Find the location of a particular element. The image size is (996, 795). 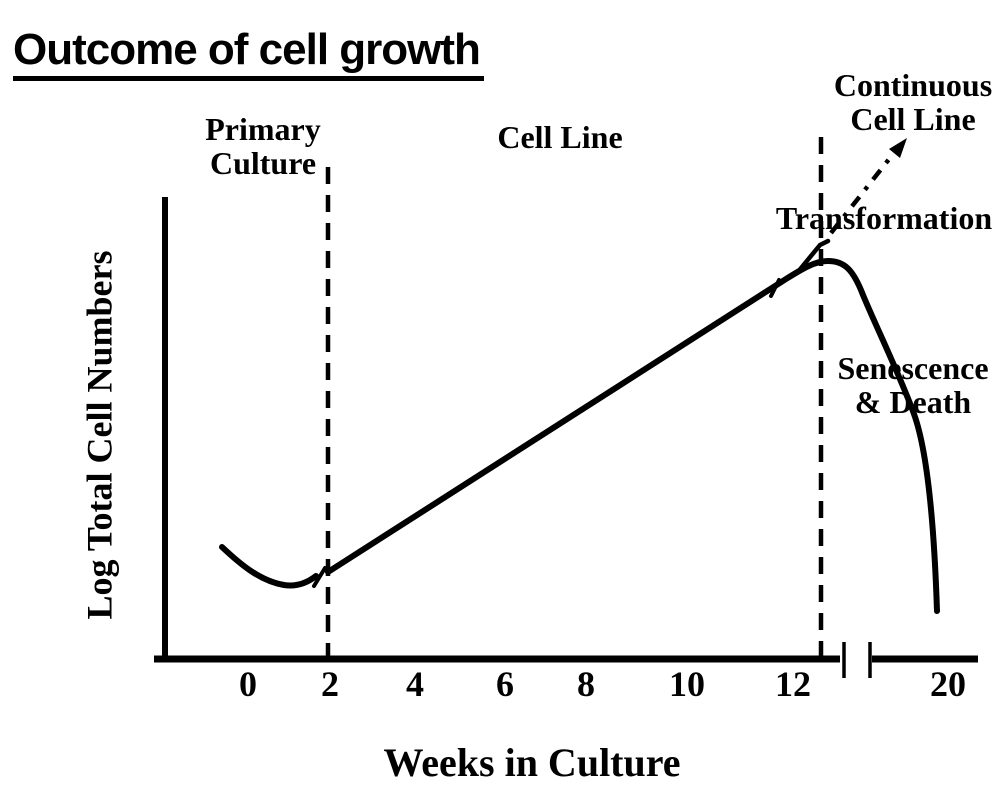

curve-break-mark-week11 is located at coordinates (775, 288).